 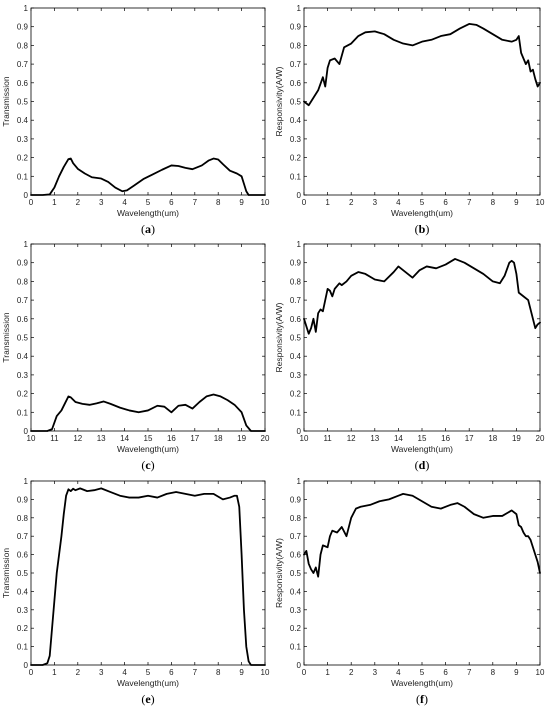 What do you see at coordinates (148, 229) in the screenshot?
I see `caption-letter: a` at bounding box center [148, 229].